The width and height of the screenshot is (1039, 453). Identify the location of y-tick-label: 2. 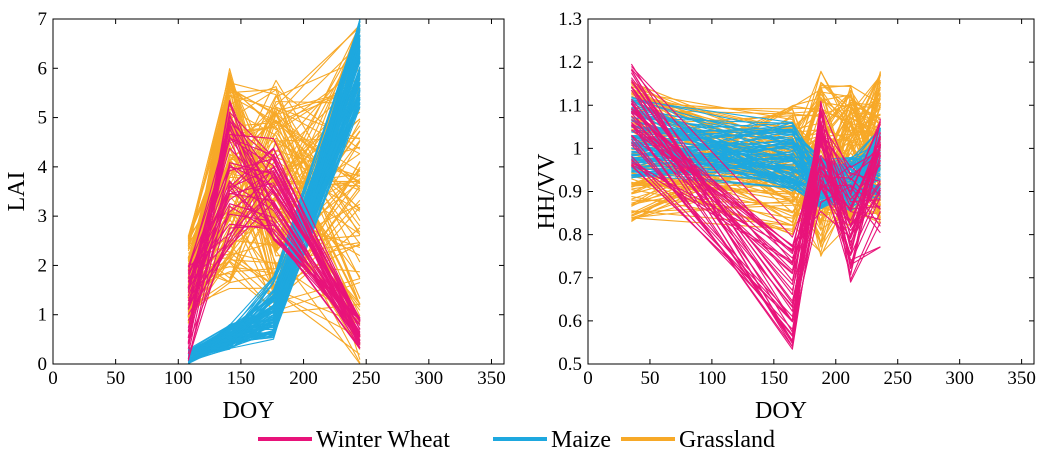
(43, 265).